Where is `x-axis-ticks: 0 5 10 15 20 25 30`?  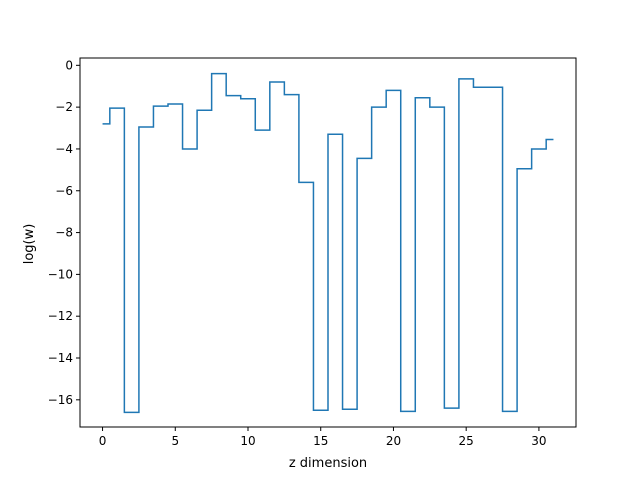
x-axis-ticks: 0 5 10 15 20 25 30 is located at coordinates (323, 437).